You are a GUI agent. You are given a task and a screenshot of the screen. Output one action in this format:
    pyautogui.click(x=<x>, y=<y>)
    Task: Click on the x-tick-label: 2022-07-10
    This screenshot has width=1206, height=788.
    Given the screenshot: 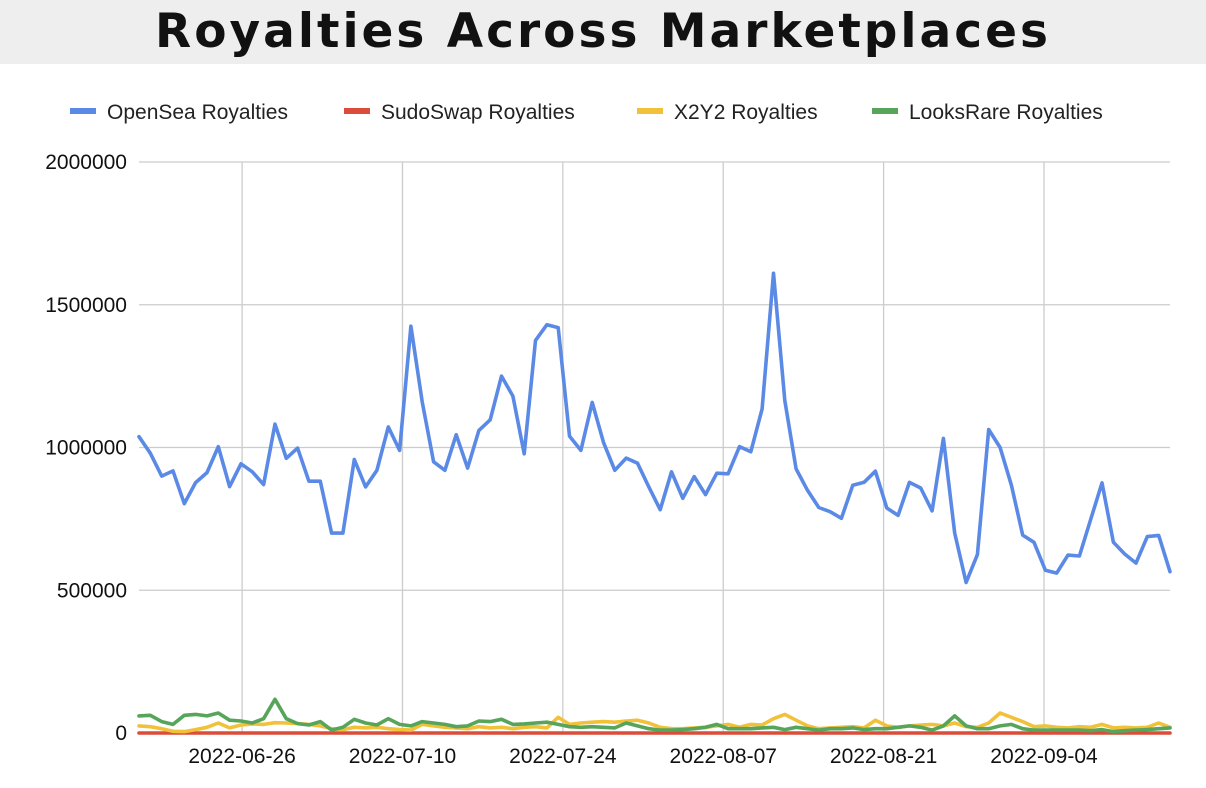 What is the action you would take?
    pyautogui.click(x=402, y=756)
    